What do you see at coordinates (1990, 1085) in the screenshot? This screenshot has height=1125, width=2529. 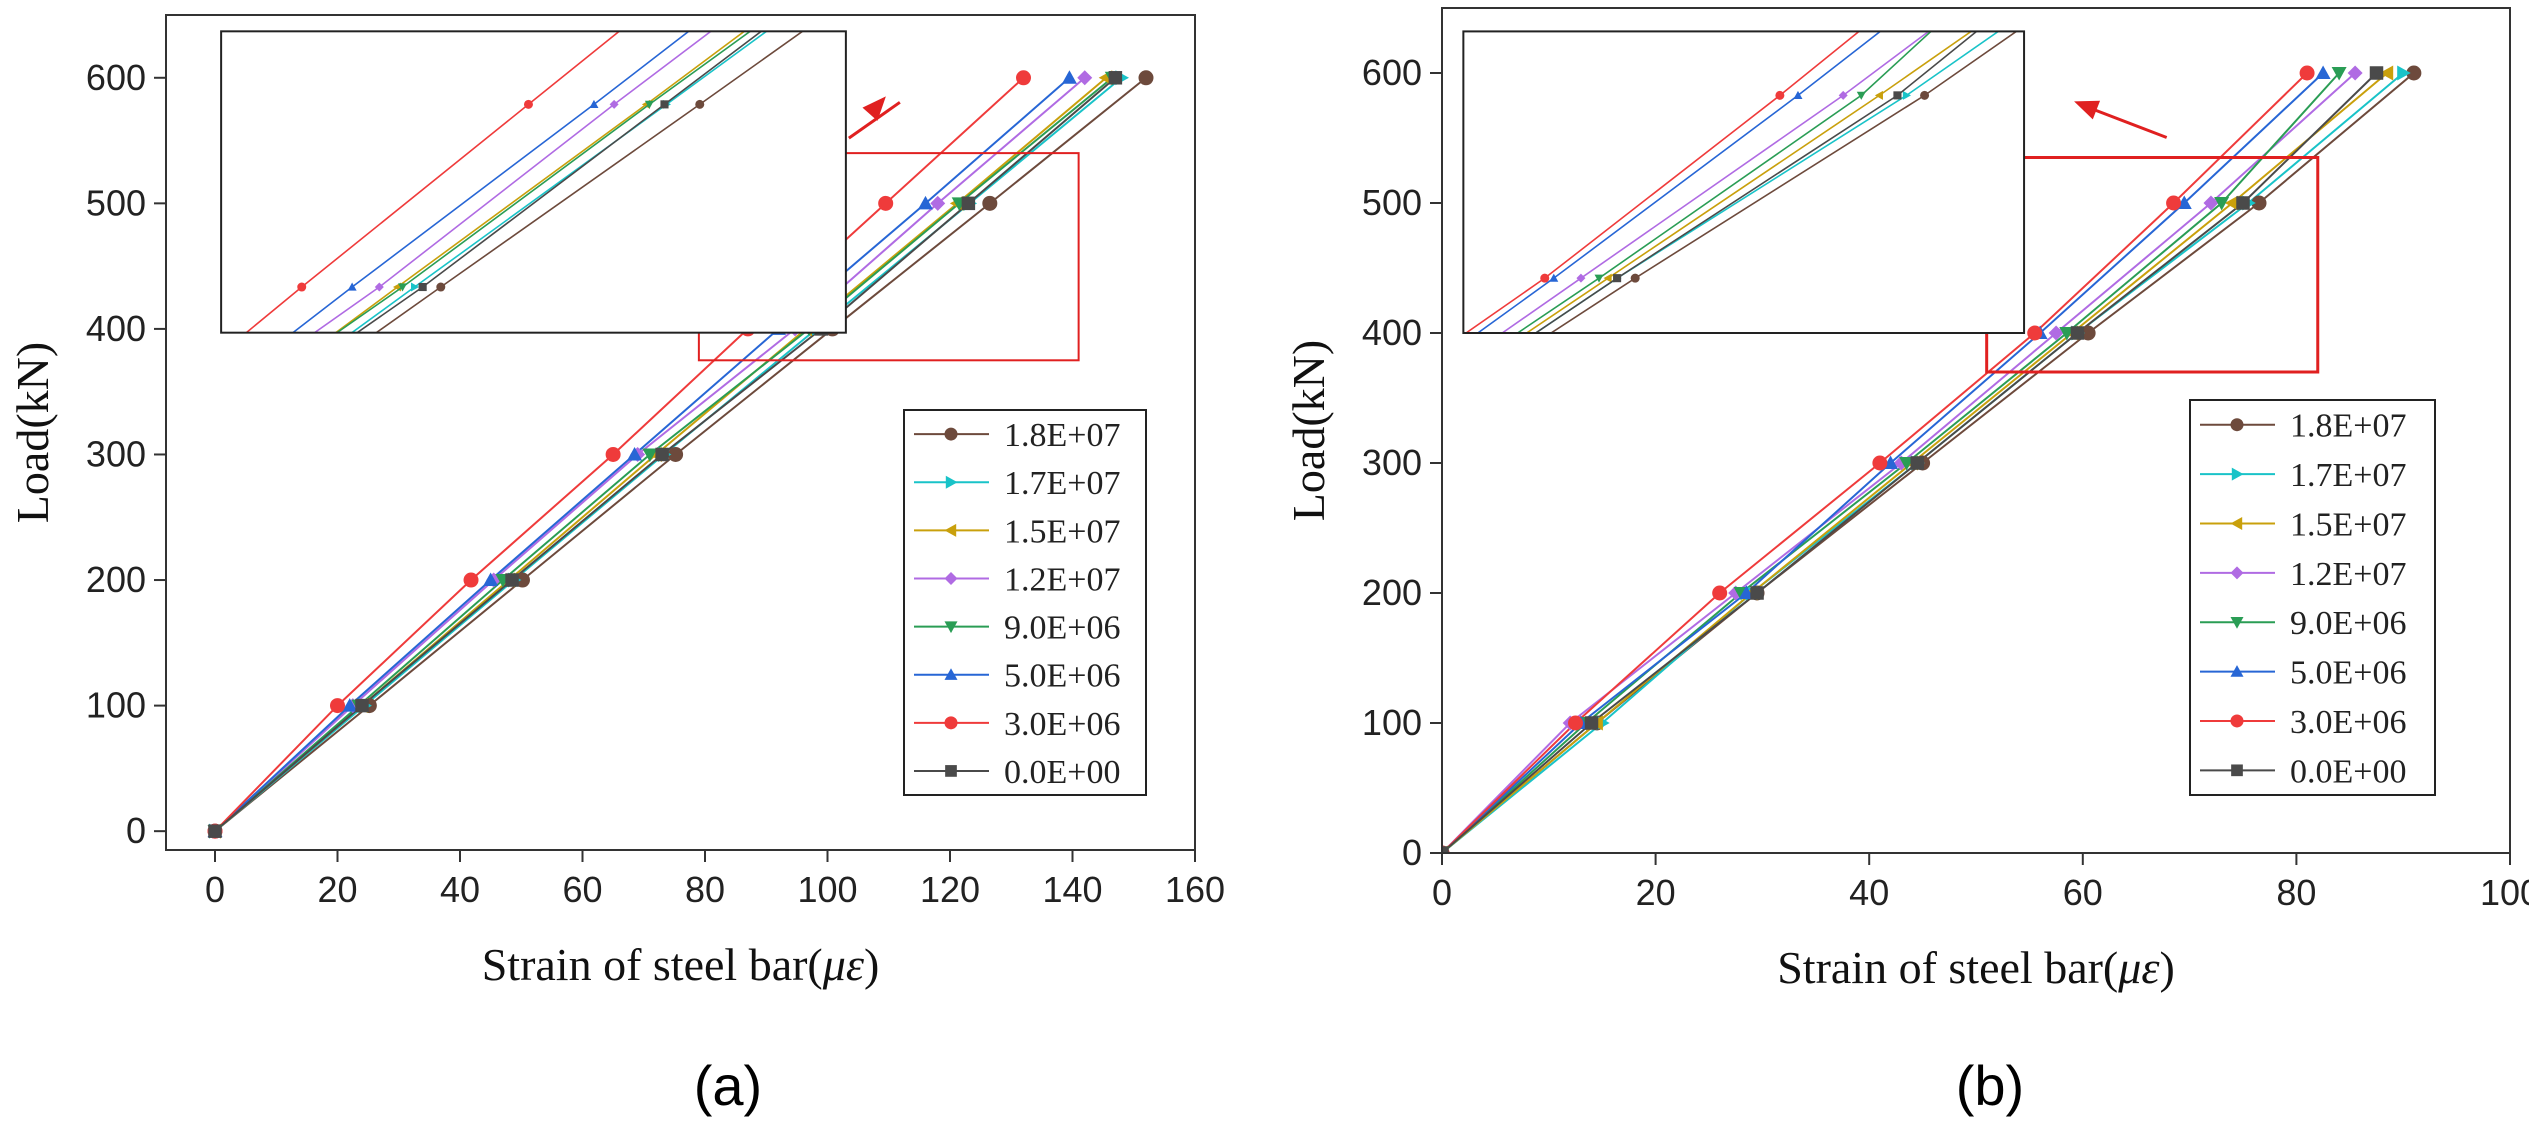 I see `panel-label-b: (b)` at bounding box center [1990, 1085].